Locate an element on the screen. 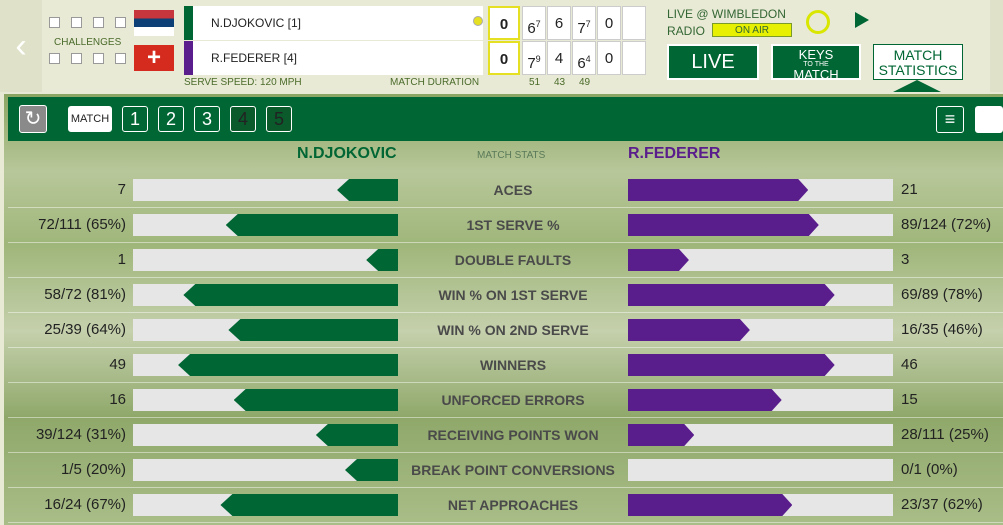 This screenshot has width=1003, height=525. stats-button: MATCH STATISTICS is located at coordinates (918, 62).